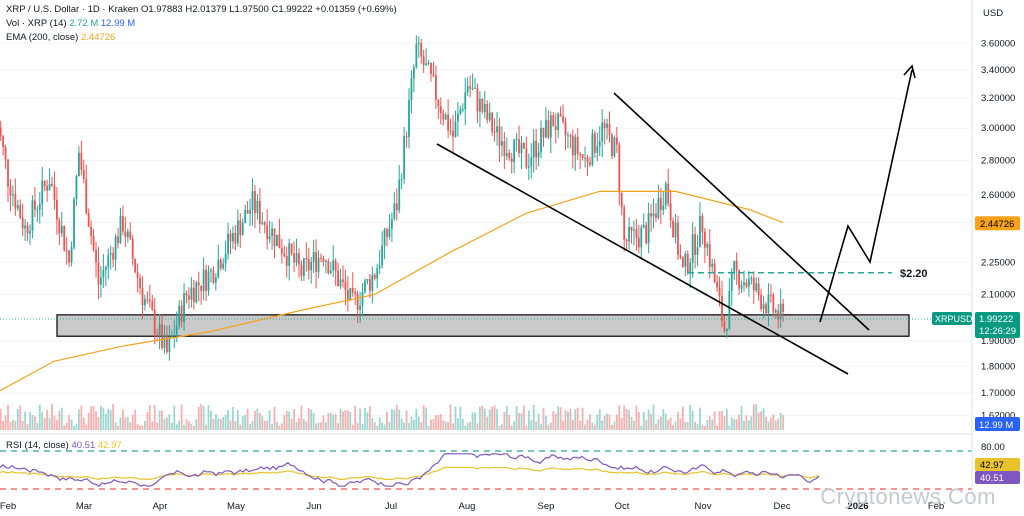 The height and width of the screenshot is (516, 1024). What do you see at coordinates (42, 37) in the screenshot?
I see `ema-label: EMA (200, close)` at bounding box center [42, 37].